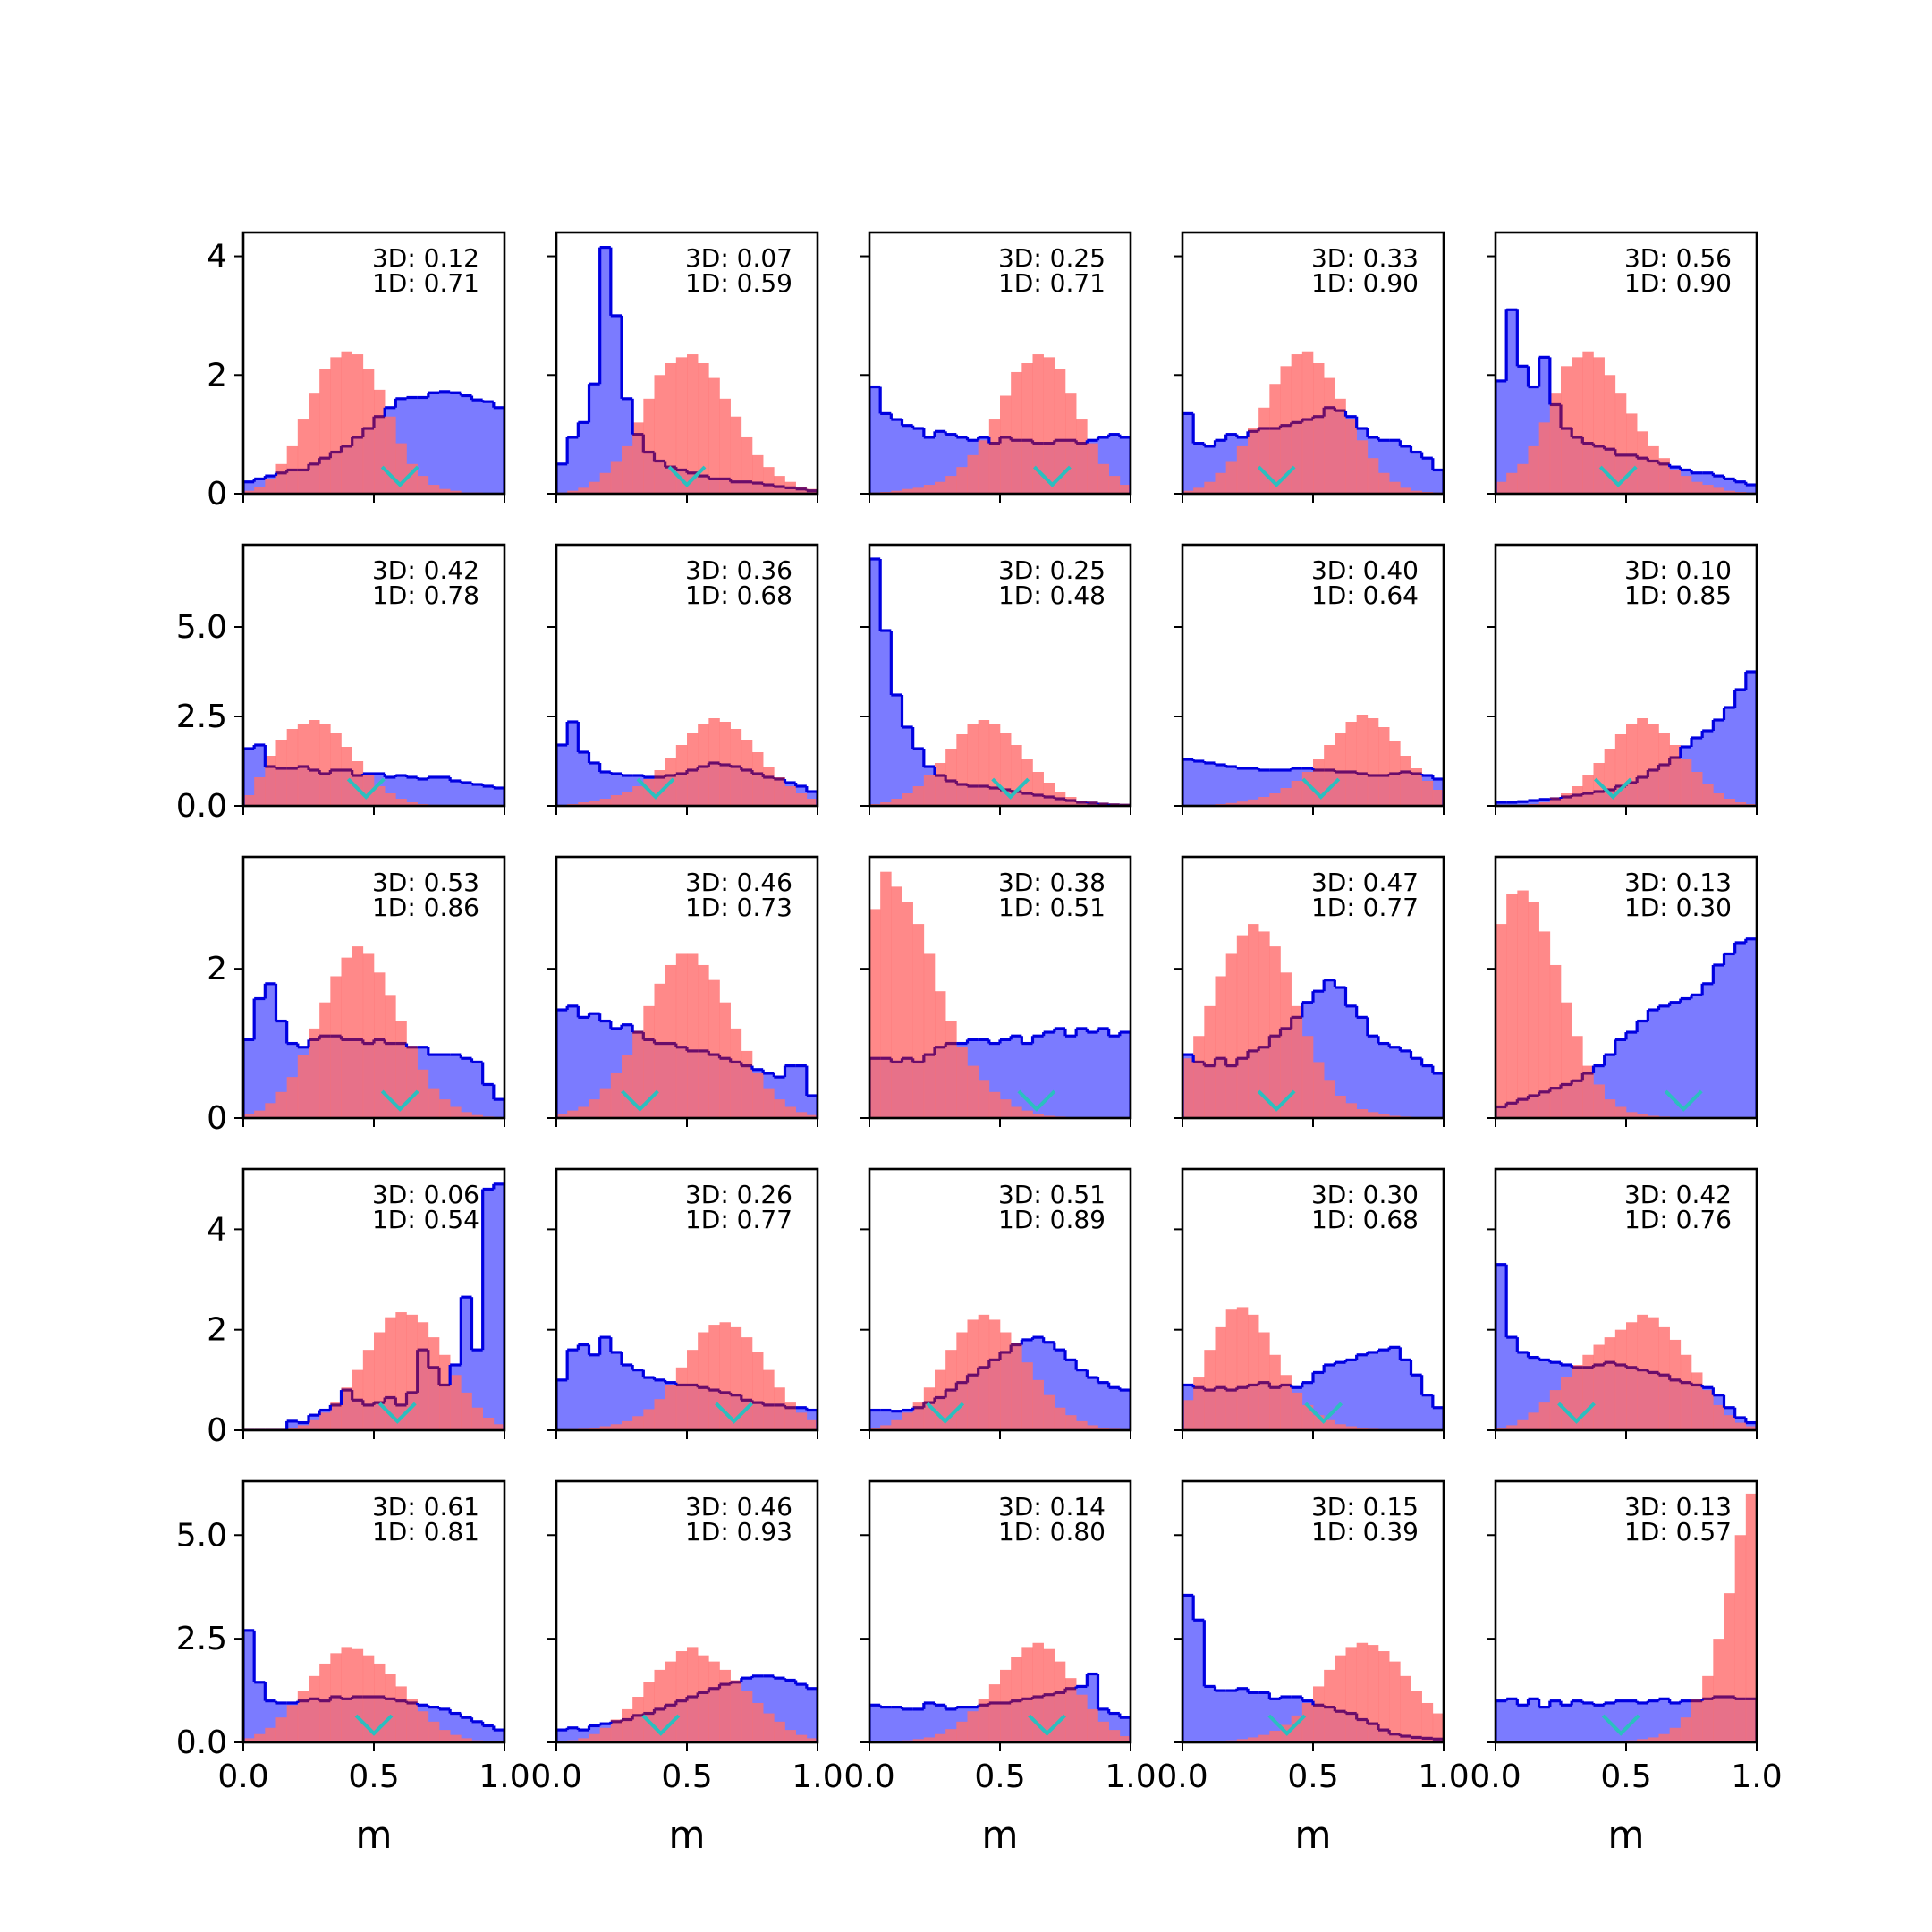  What do you see at coordinates (425, 1194) in the screenshot?
I see `annotation-3d: 3D: 0.06` at bounding box center [425, 1194].